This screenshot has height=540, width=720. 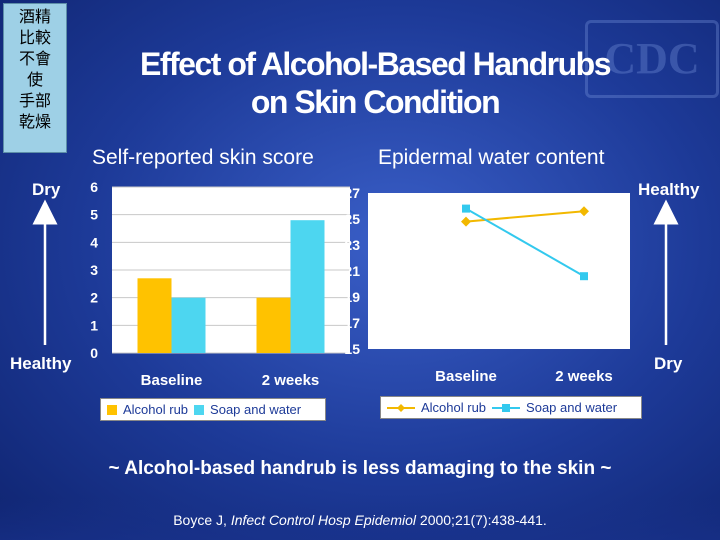 What do you see at coordinates (94, 298) in the screenshot?
I see `bar-y-tick-label: 2` at bounding box center [94, 298].